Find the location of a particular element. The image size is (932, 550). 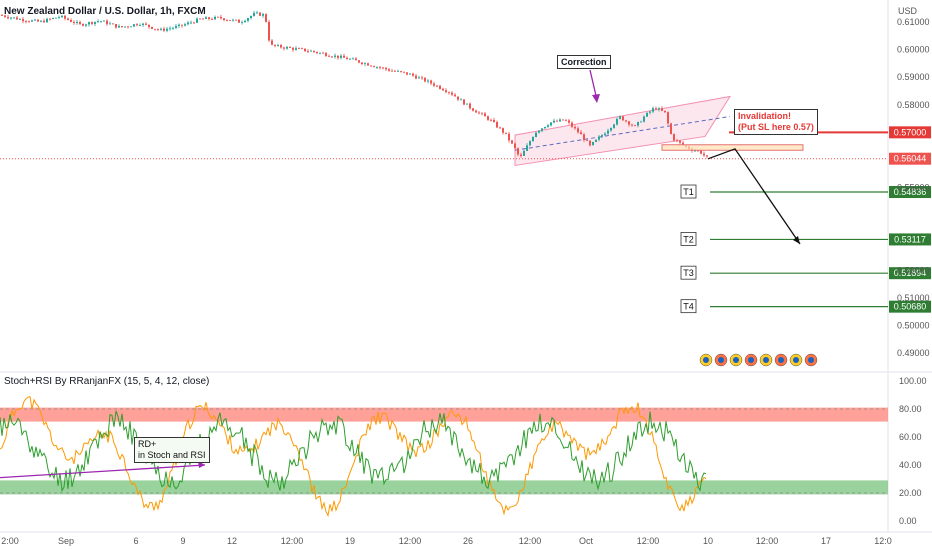

time-tick: 12:00 is located at coordinates (767, 541).